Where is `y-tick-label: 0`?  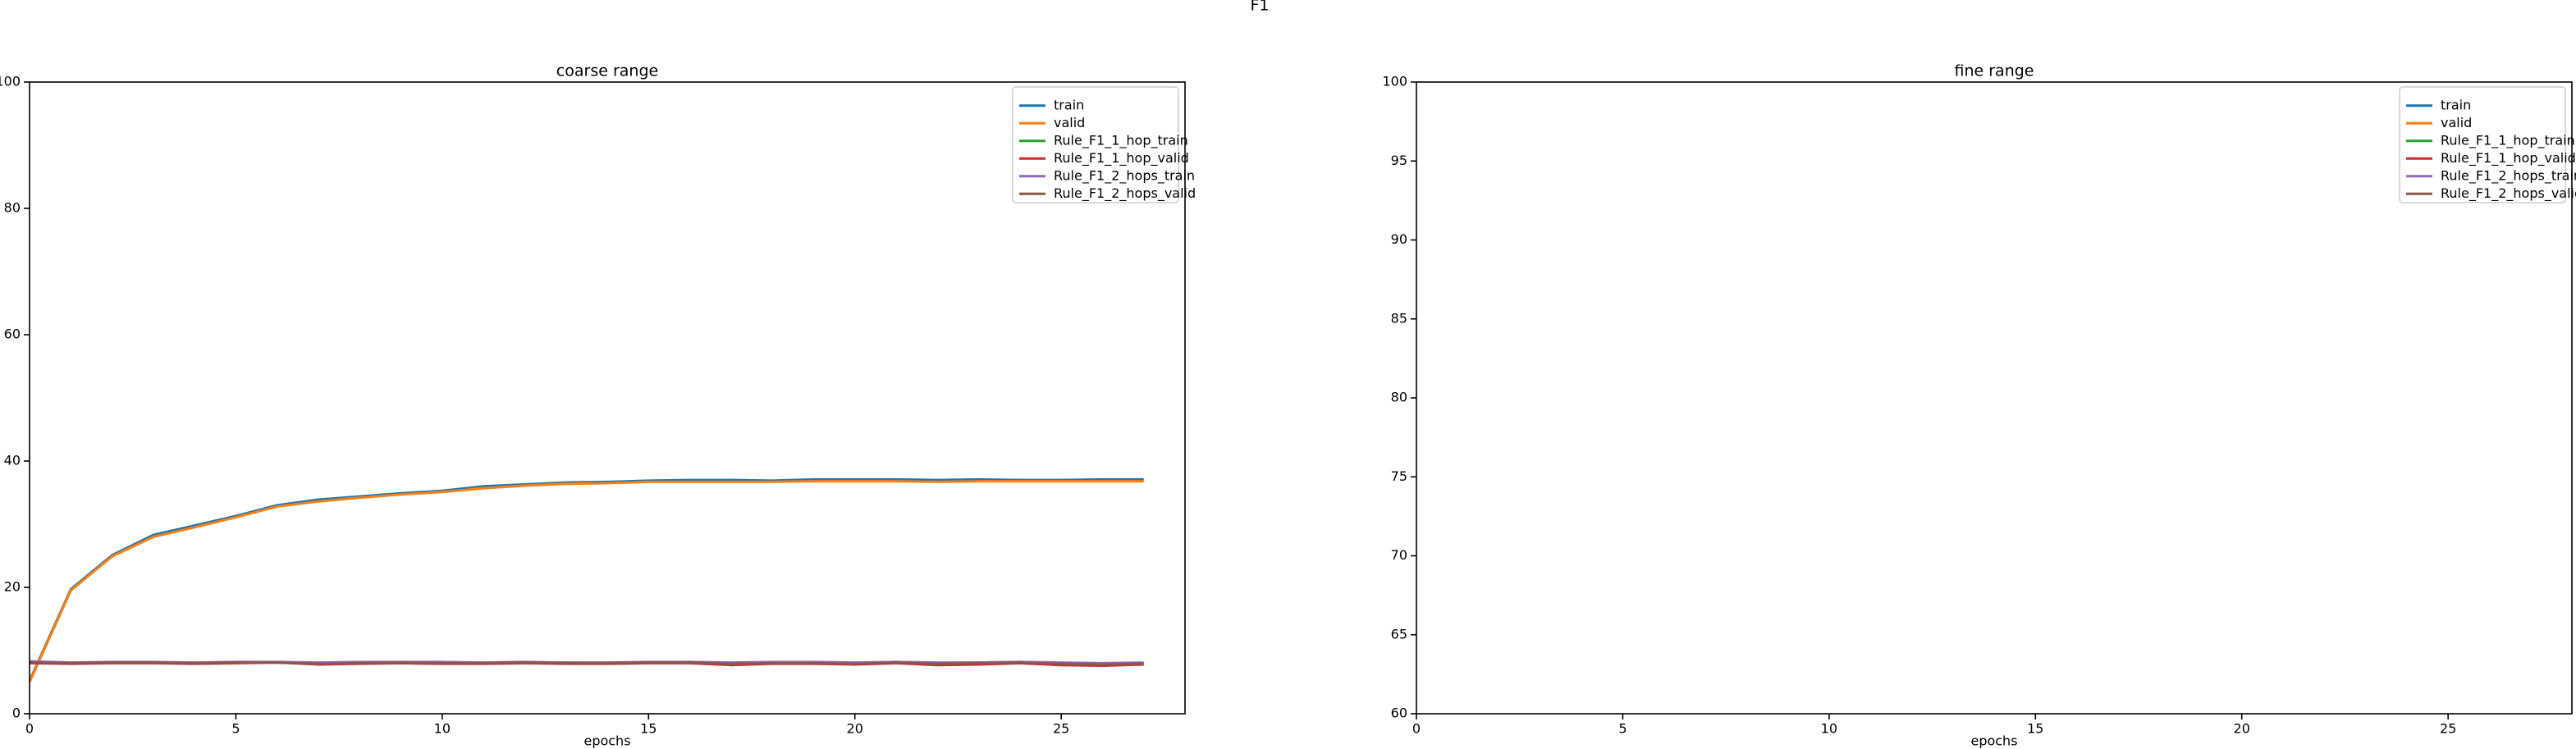
y-tick-label: 0 is located at coordinates (16, 713).